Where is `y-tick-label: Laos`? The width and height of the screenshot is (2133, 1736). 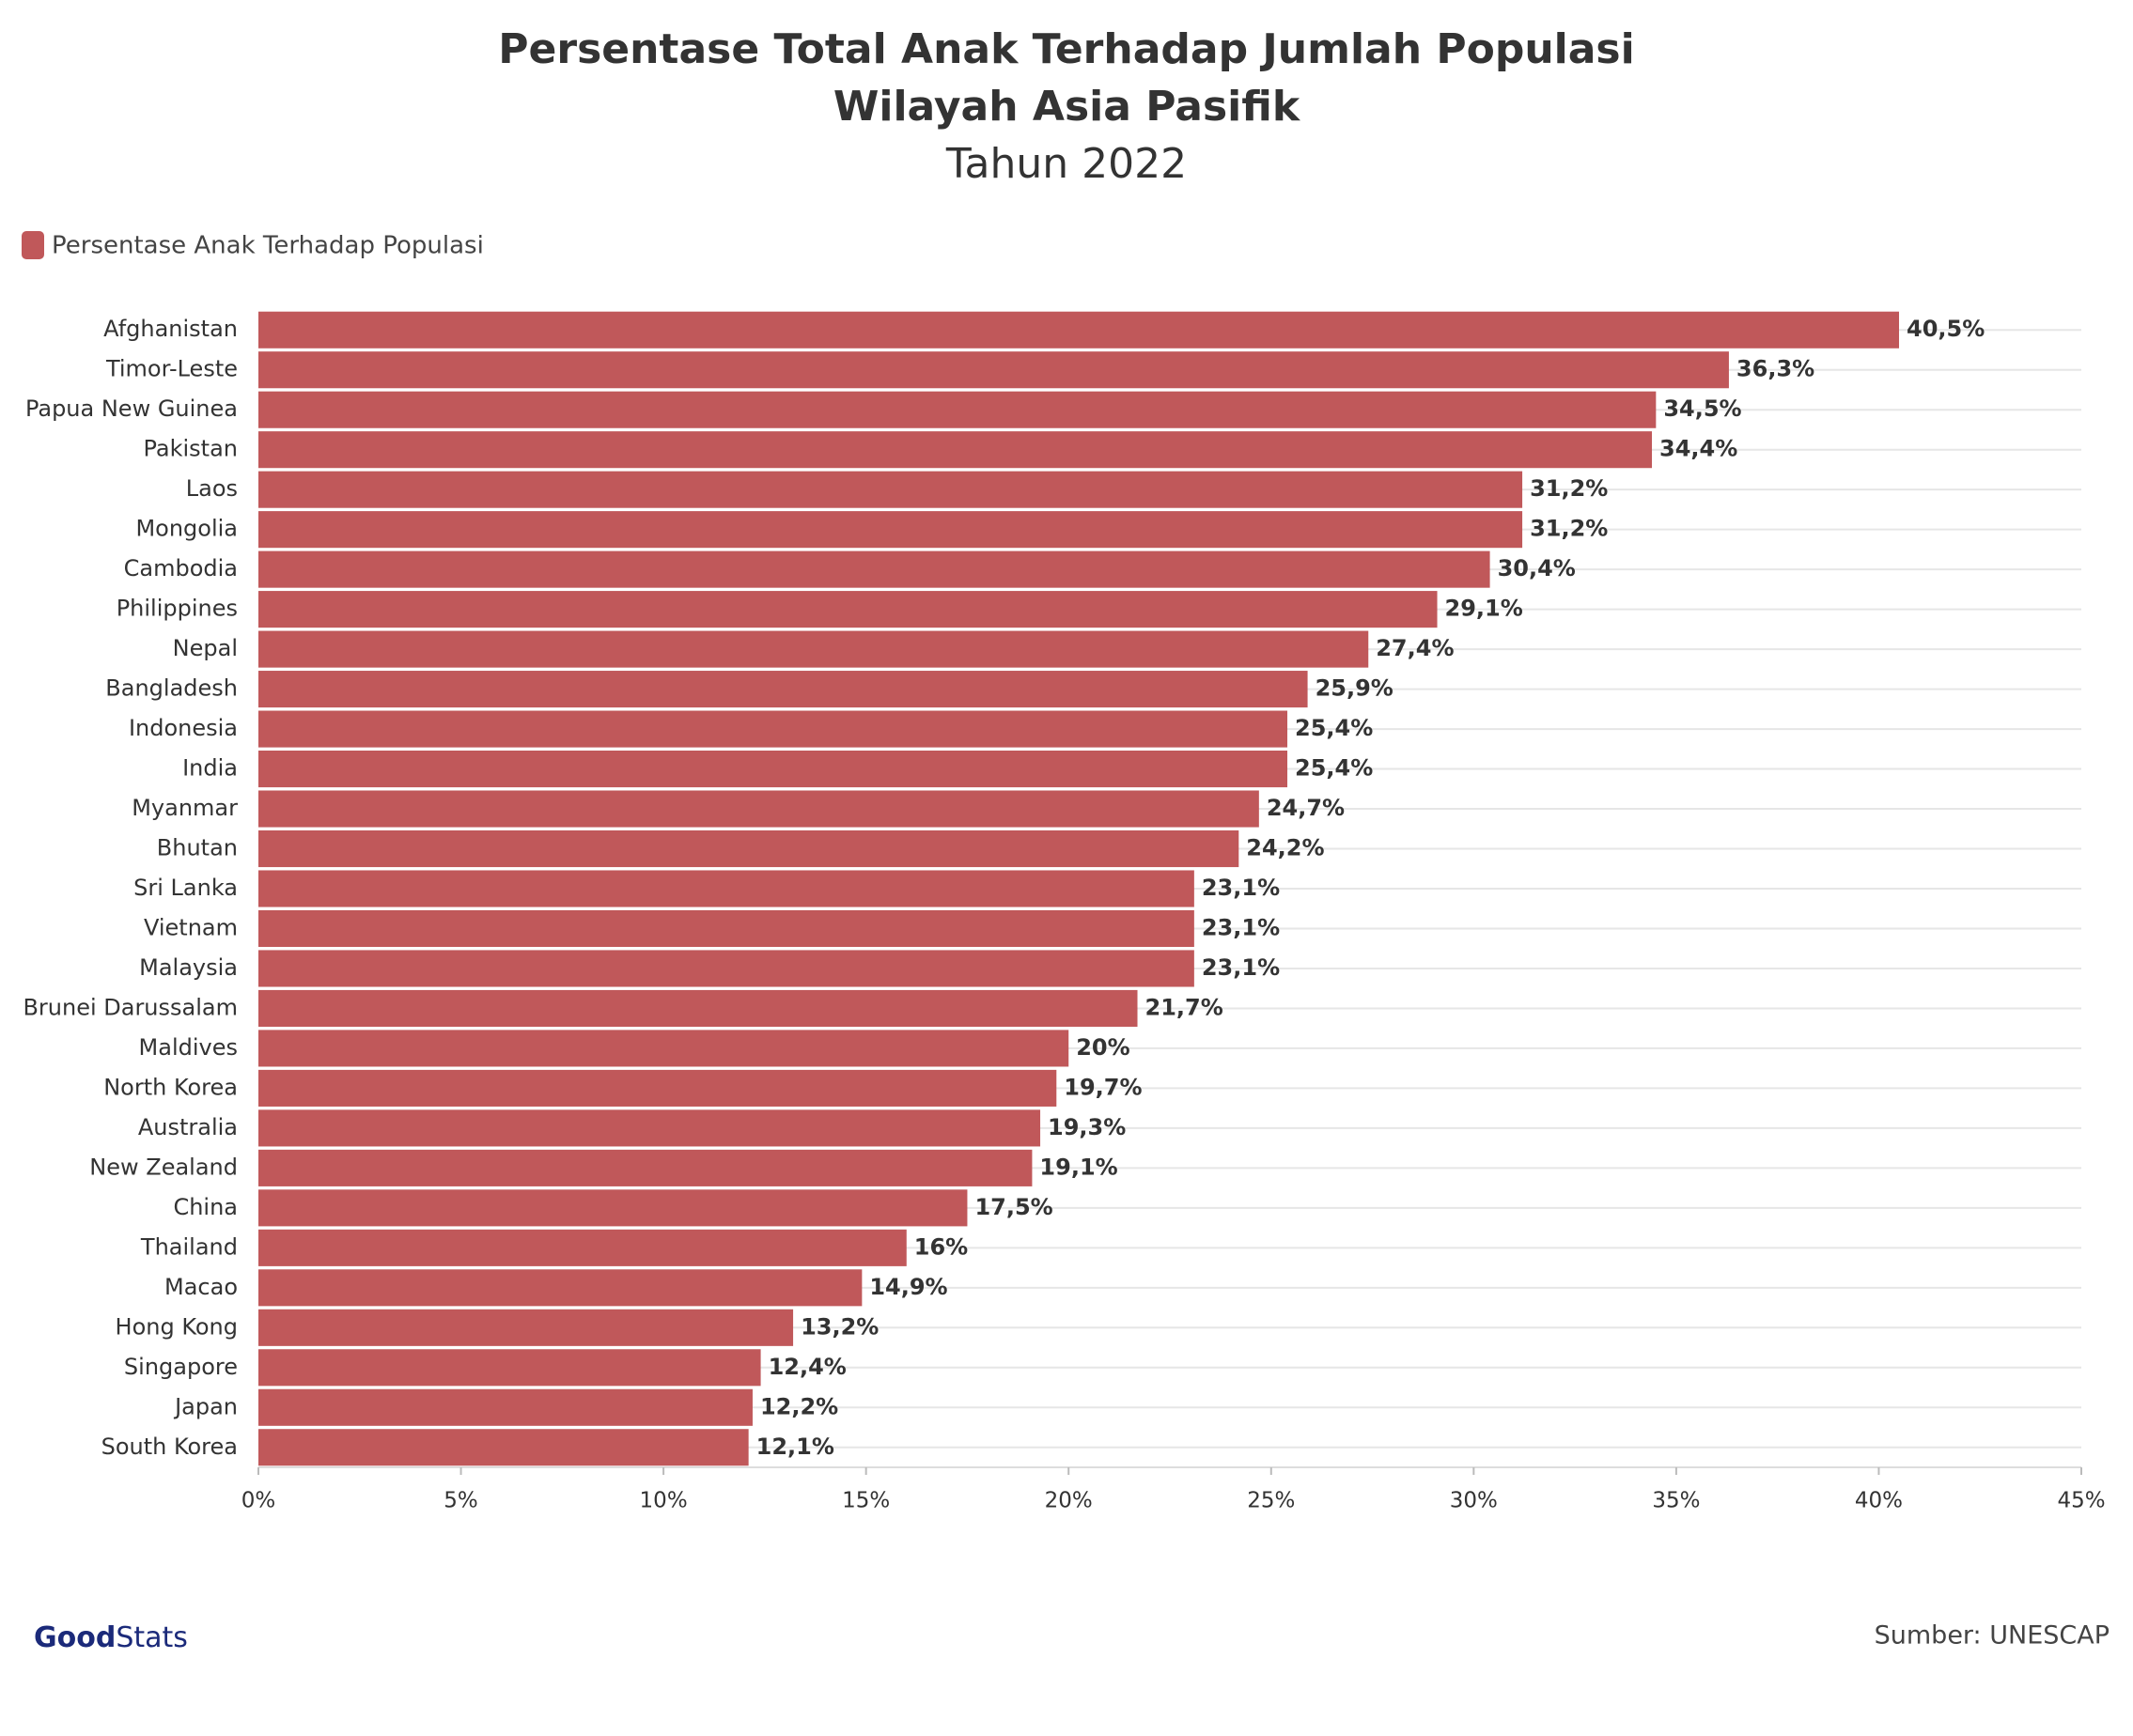 y-tick-label: Laos is located at coordinates (212, 488).